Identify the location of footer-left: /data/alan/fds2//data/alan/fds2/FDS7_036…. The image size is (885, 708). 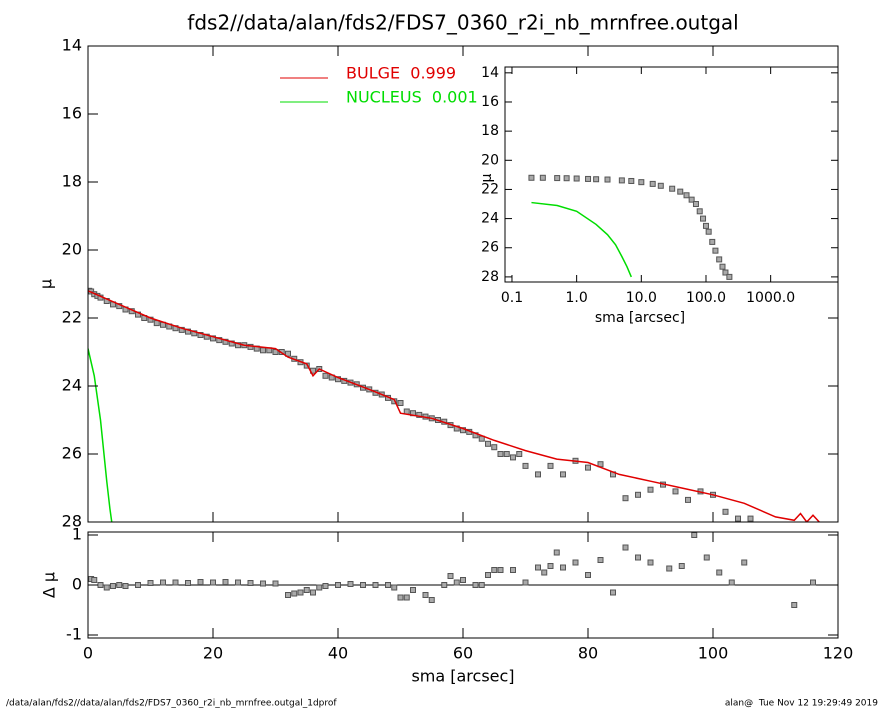
(171, 703).